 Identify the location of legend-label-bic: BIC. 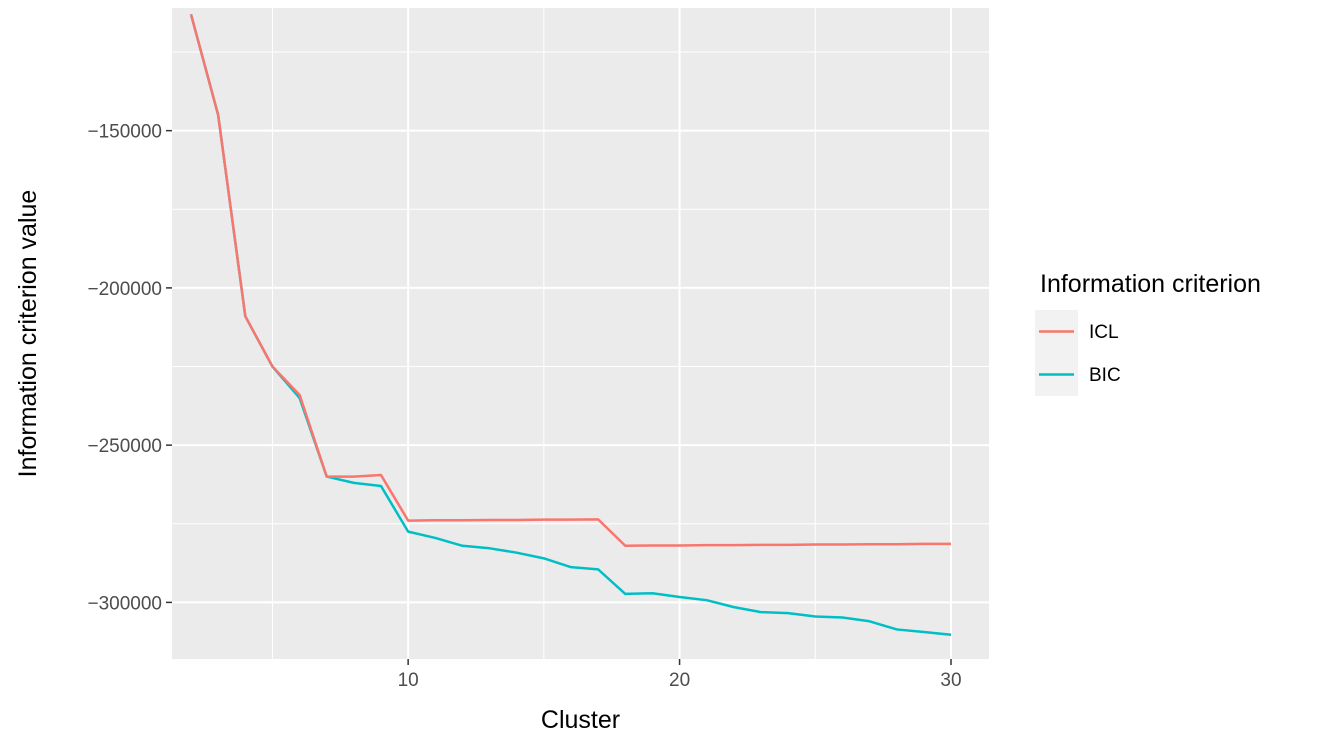
(1105, 375).